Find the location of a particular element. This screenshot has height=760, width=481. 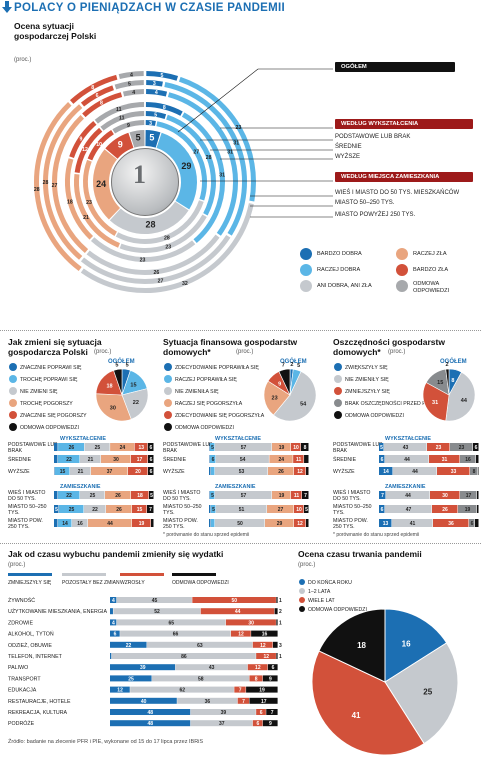

s3-legend-label-0: ZDECYDOWANIE POPRAWIŁA SIĘ is located at coordinates (217, 368).